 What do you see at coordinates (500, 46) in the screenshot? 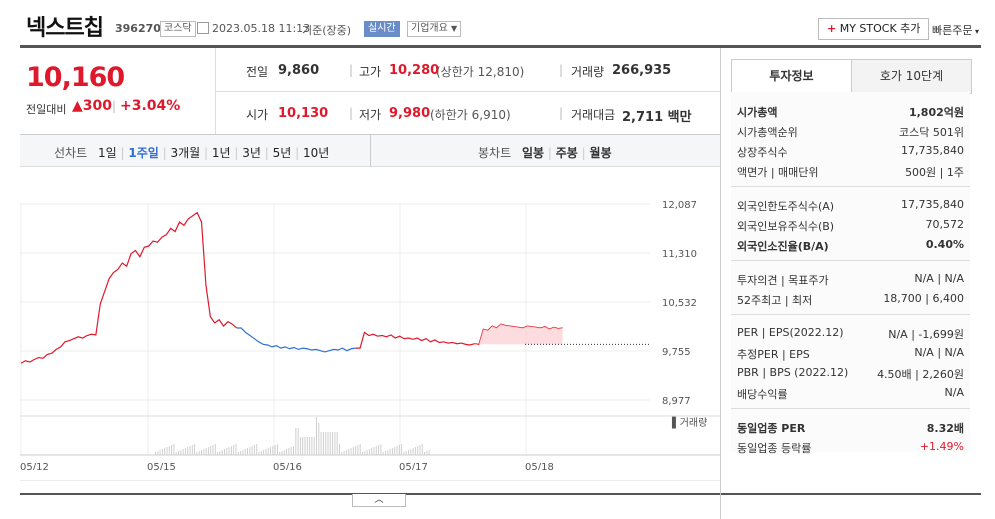
I see `header-divider` at bounding box center [500, 46].